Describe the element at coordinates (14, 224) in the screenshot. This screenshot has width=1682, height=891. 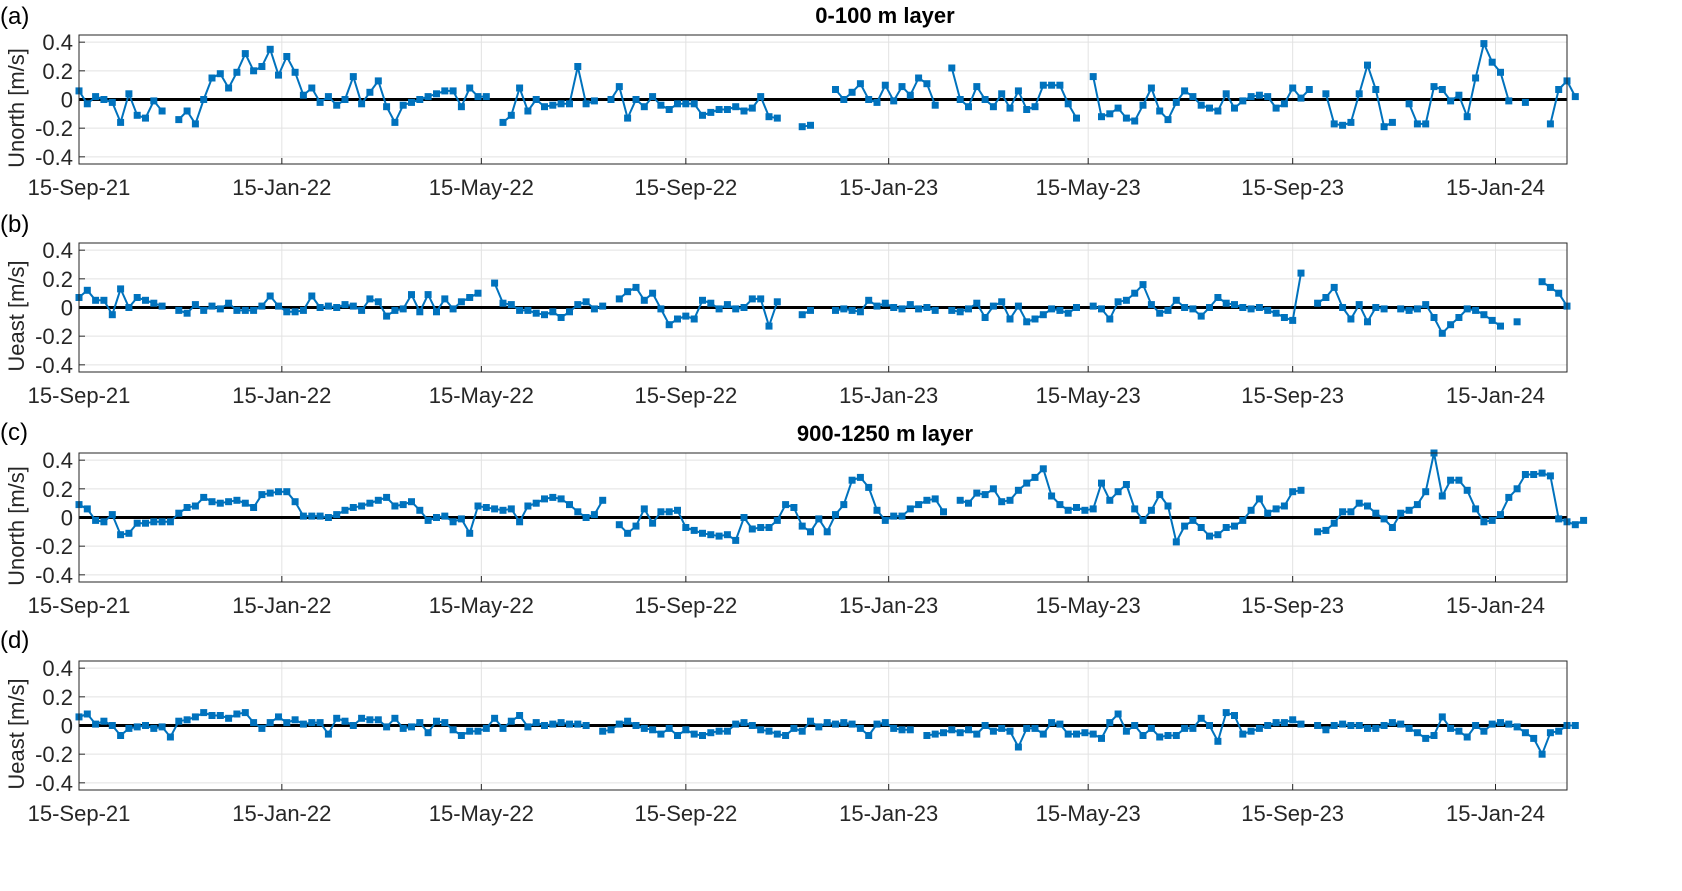
I see `panel-label-b: (b)` at that location.